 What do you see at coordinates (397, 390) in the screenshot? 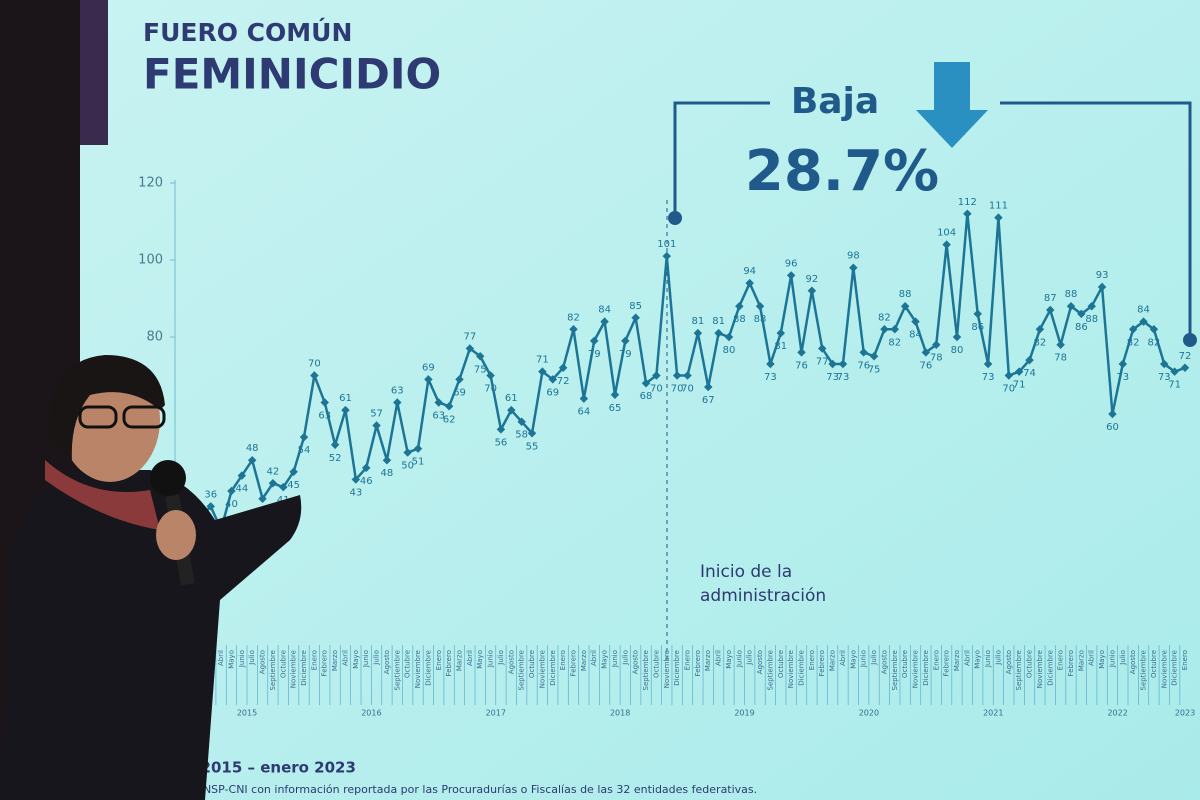
I see `data-label: 63` at bounding box center [397, 390].